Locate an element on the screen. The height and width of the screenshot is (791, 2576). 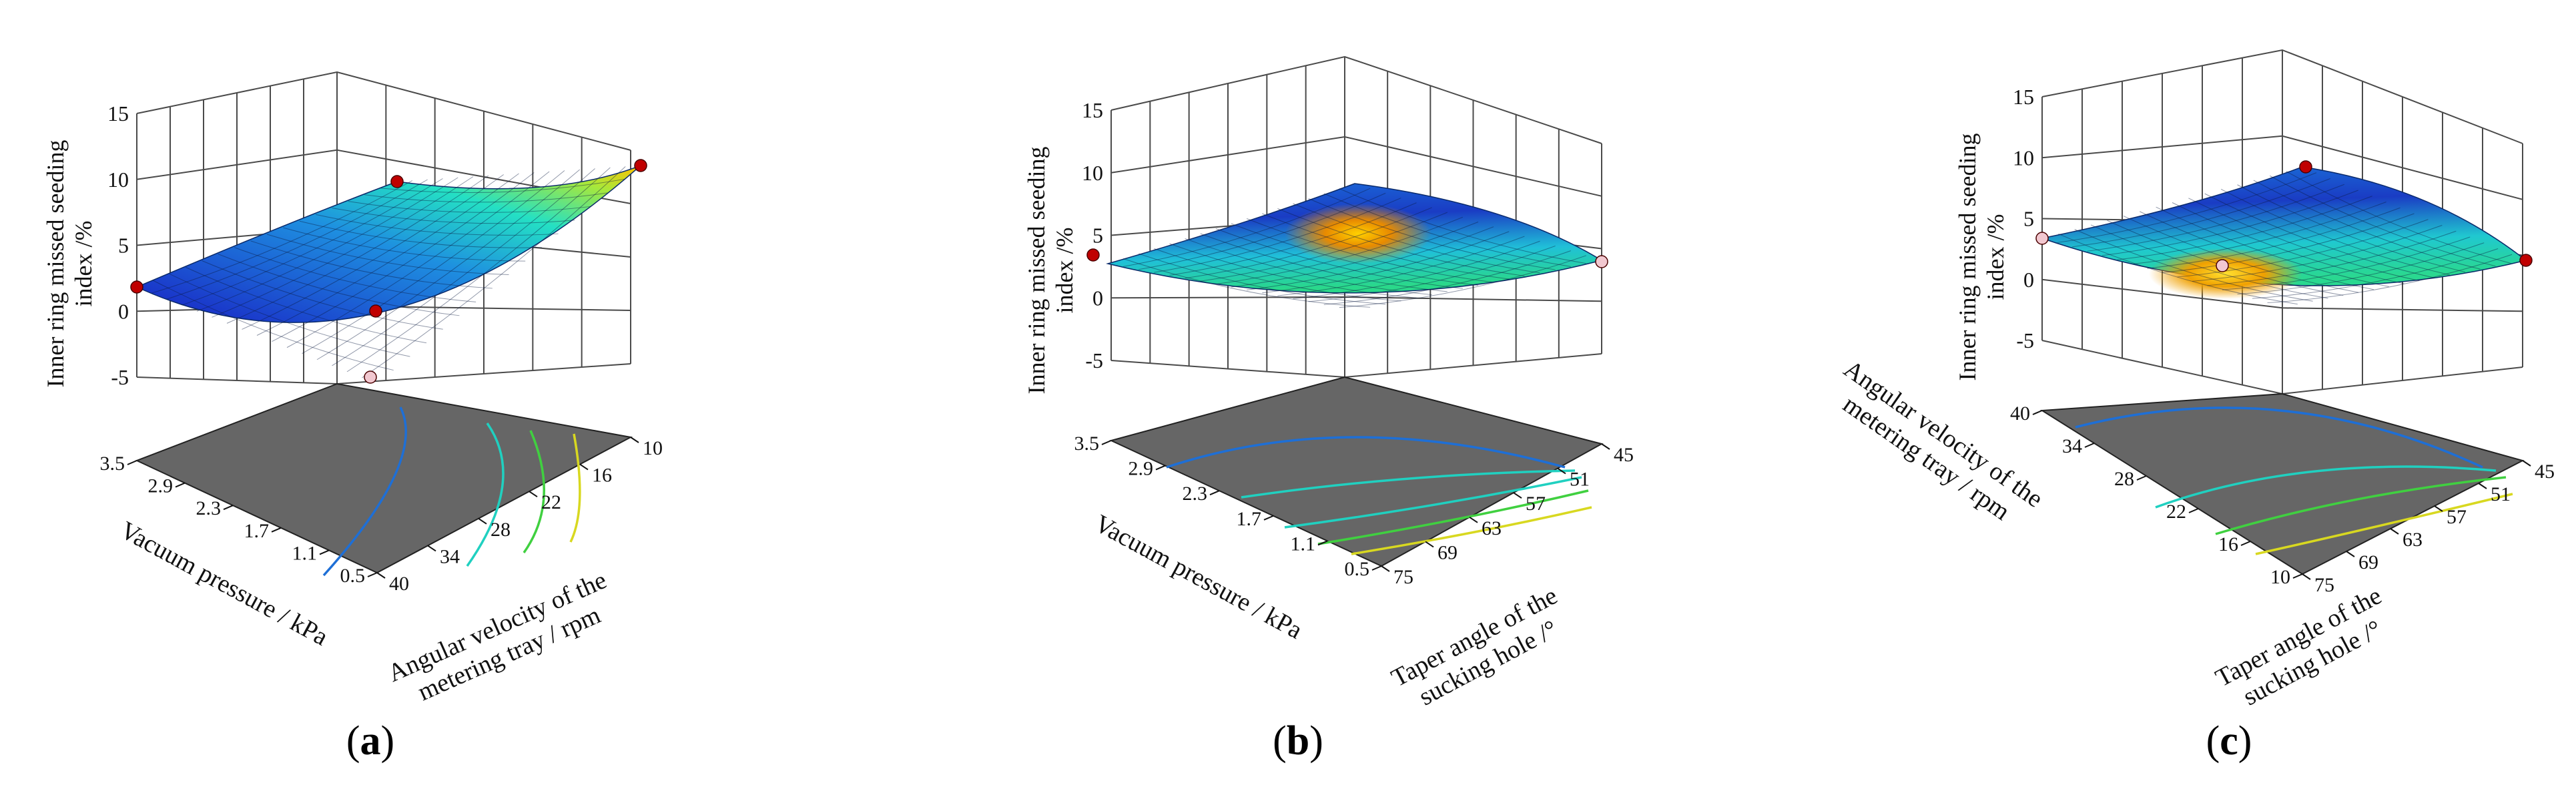
surface-hotspot is located at coordinates (1358, 234).